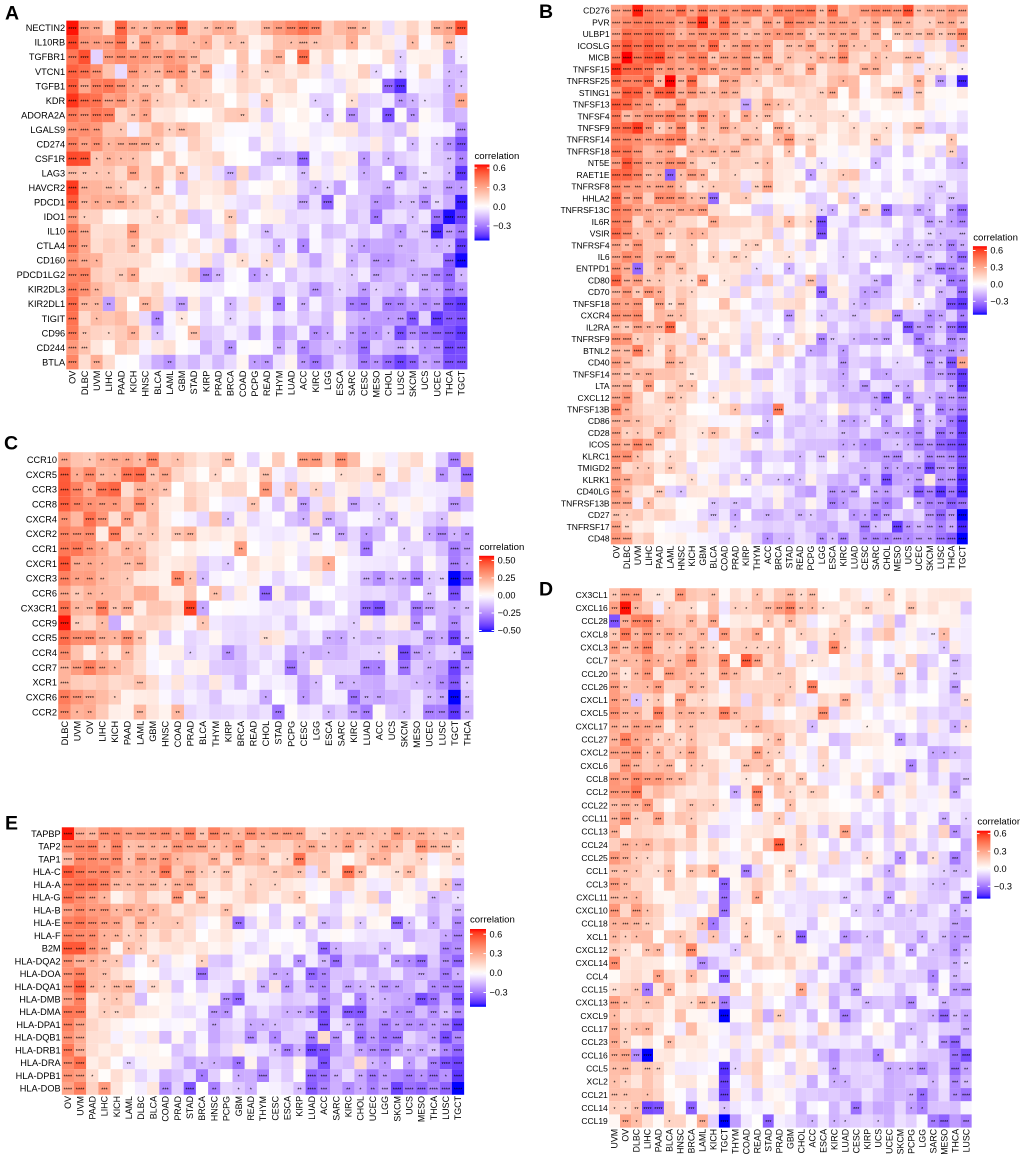 This screenshot has width=1020, height=1159. What do you see at coordinates (963, 557) in the screenshot?
I see `svg-text: TGCT` at bounding box center [963, 557].